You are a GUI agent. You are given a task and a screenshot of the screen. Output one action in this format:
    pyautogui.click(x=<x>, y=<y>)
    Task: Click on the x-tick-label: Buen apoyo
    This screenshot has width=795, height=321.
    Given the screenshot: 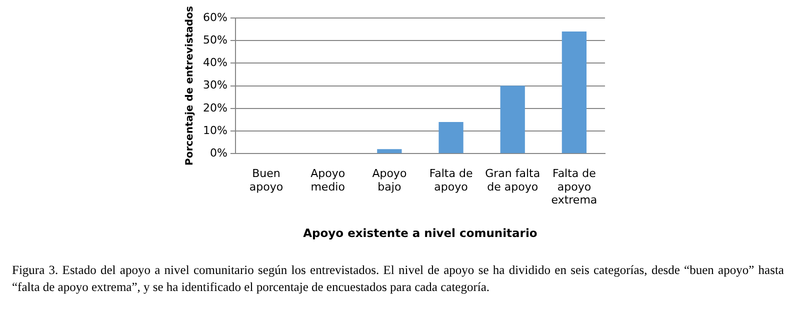 What is the action you would take?
    pyautogui.click(x=266, y=180)
    